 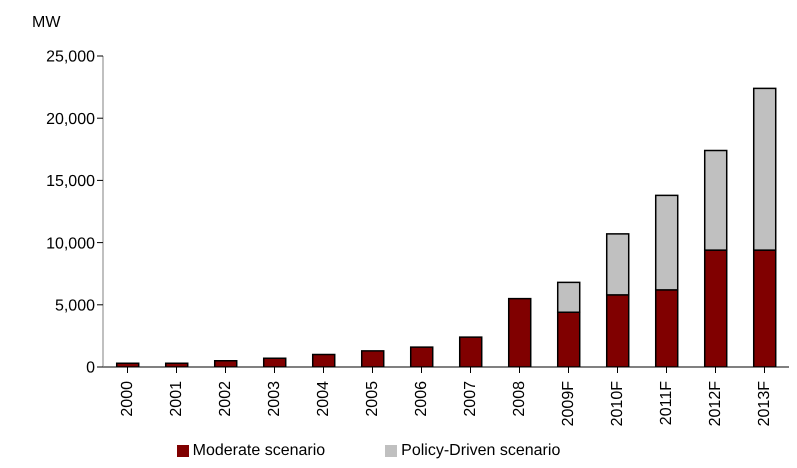 What do you see at coordinates (519, 398) in the screenshot?
I see `x-tick-label: 2008` at bounding box center [519, 398].